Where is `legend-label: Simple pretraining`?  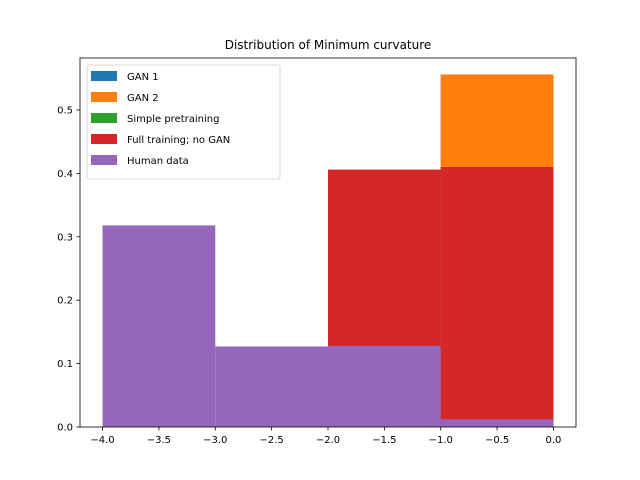 legend-label: Simple pretraining is located at coordinates (173, 119).